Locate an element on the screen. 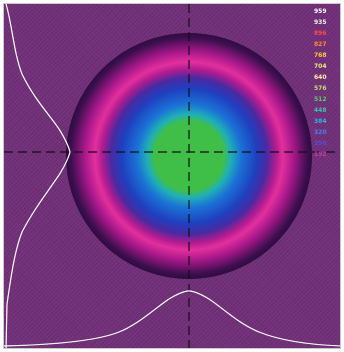 Image resolution: width=344 pixels, height=352 pixels. legend-item: 192 is located at coordinates (320, 154).